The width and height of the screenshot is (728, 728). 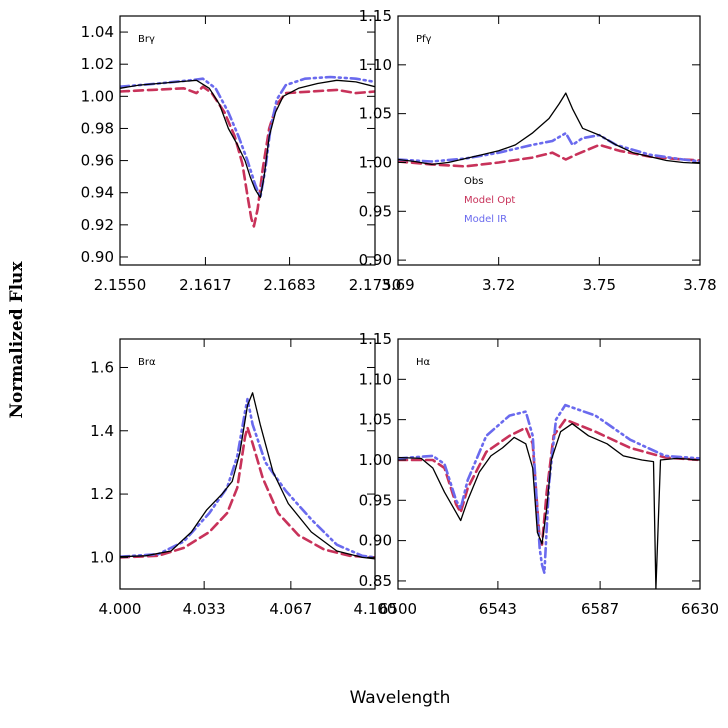 What do you see at coordinates (485, 219) in the screenshot?
I see `legend-entry-ir: Model IR` at bounding box center [485, 219].